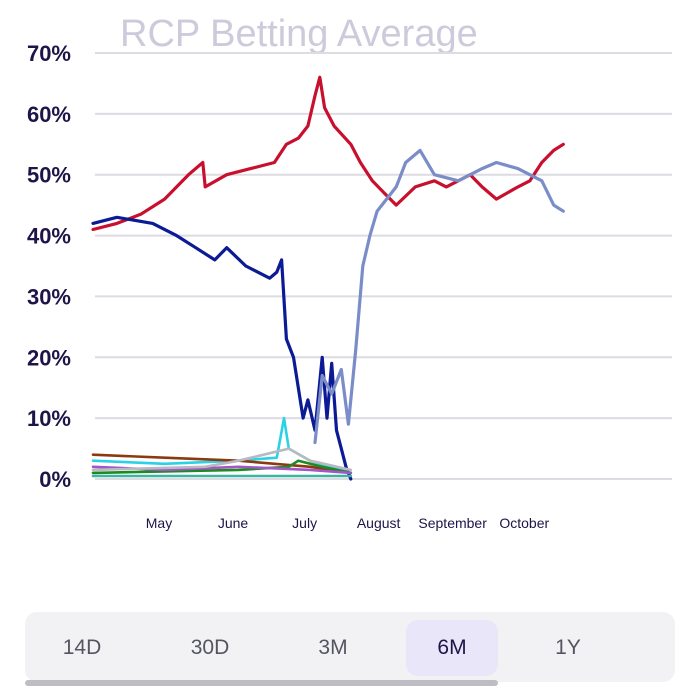  Describe the element at coordinates (662, 648) in the screenshot. I see `tab-max: M` at that location.